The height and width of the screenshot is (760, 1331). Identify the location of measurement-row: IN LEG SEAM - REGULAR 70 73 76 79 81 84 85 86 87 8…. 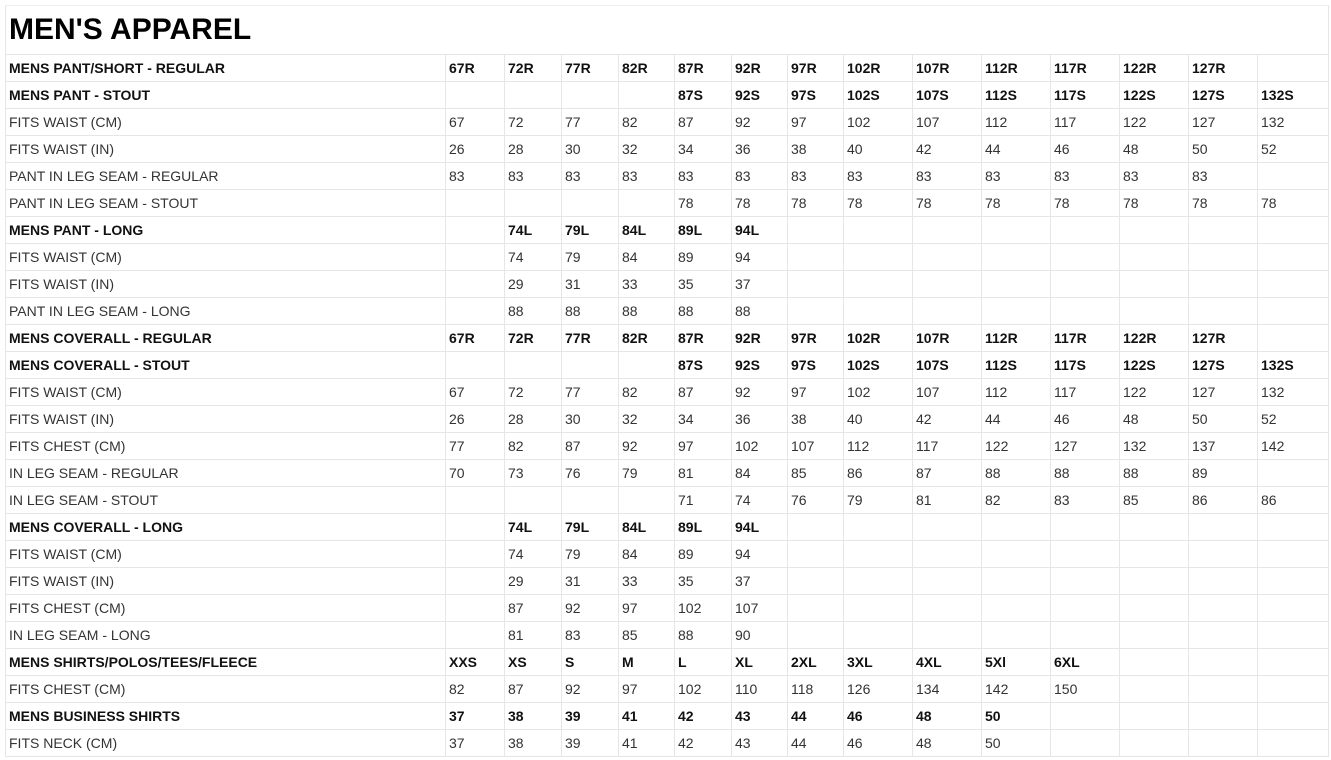
(667, 473).